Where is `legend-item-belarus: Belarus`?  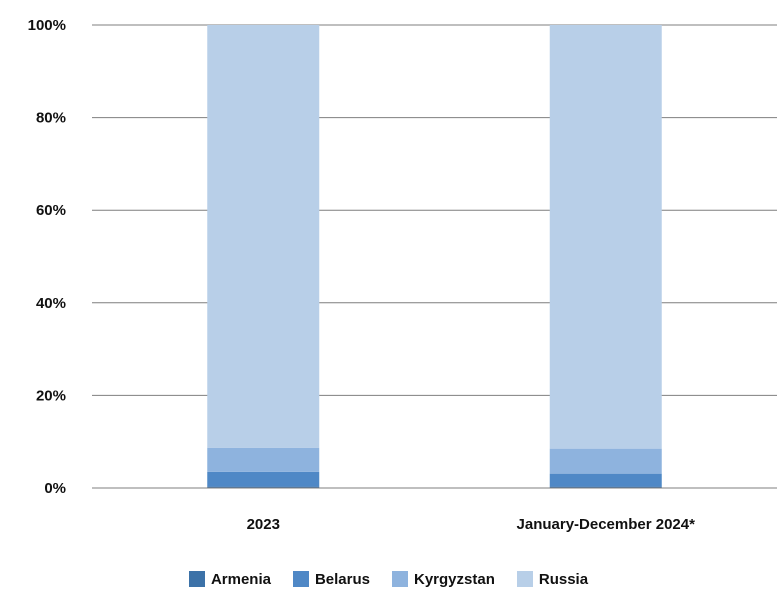 legend-item-belarus: Belarus is located at coordinates (331, 579).